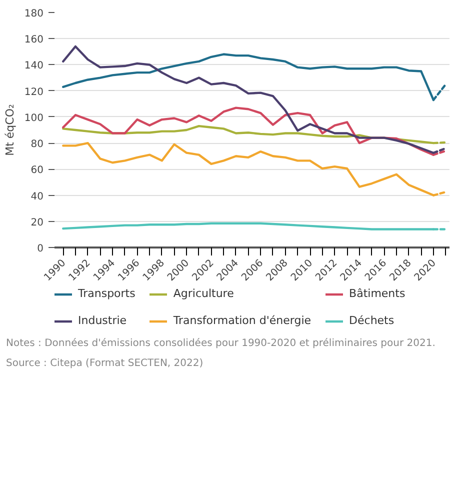 The image size is (457, 481). What do you see at coordinates (102, 320) in the screenshot?
I see `legend-label: Industrie` at bounding box center [102, 320].